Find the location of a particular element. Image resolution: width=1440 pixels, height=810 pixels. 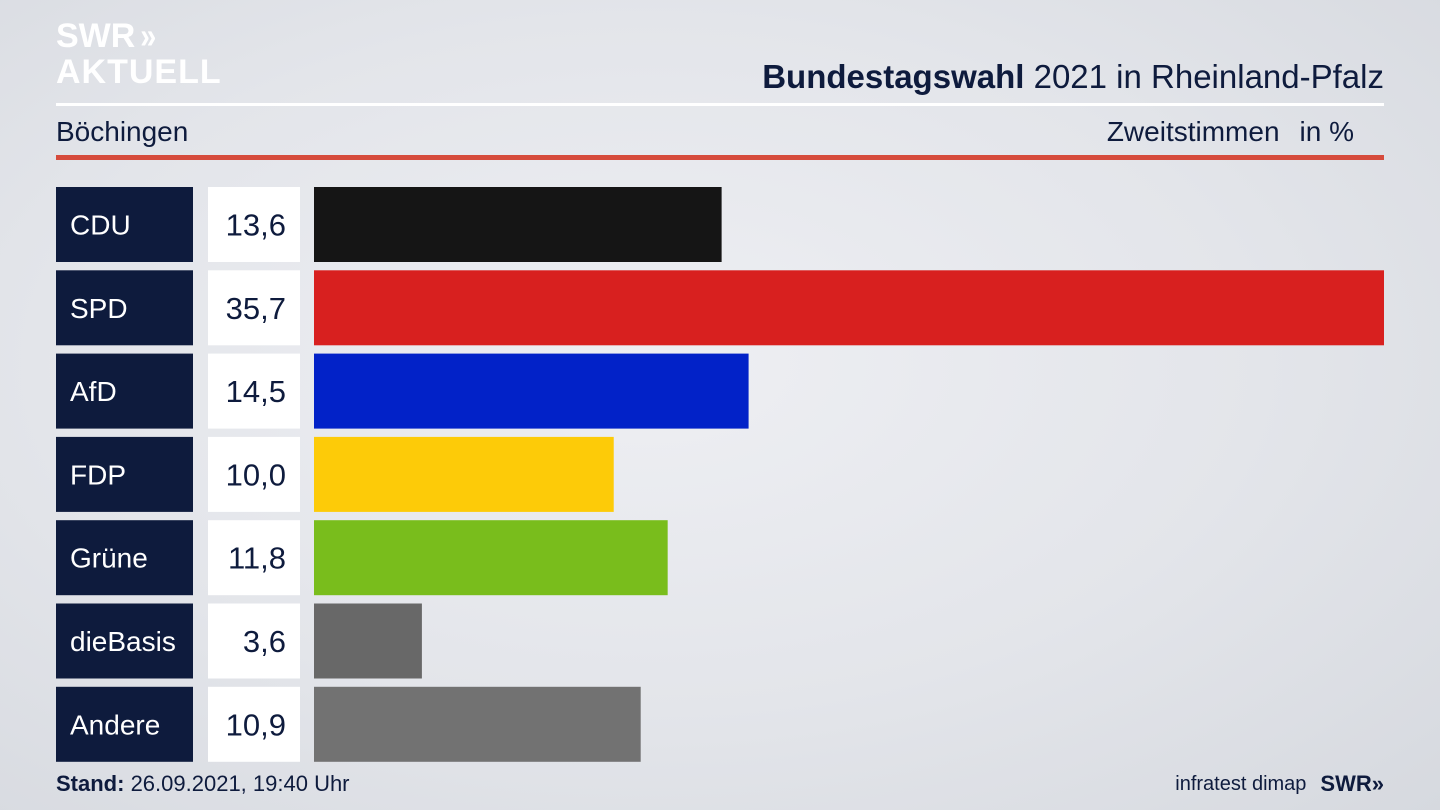

value-label: 13,6 is located at coordinates (256, 225).